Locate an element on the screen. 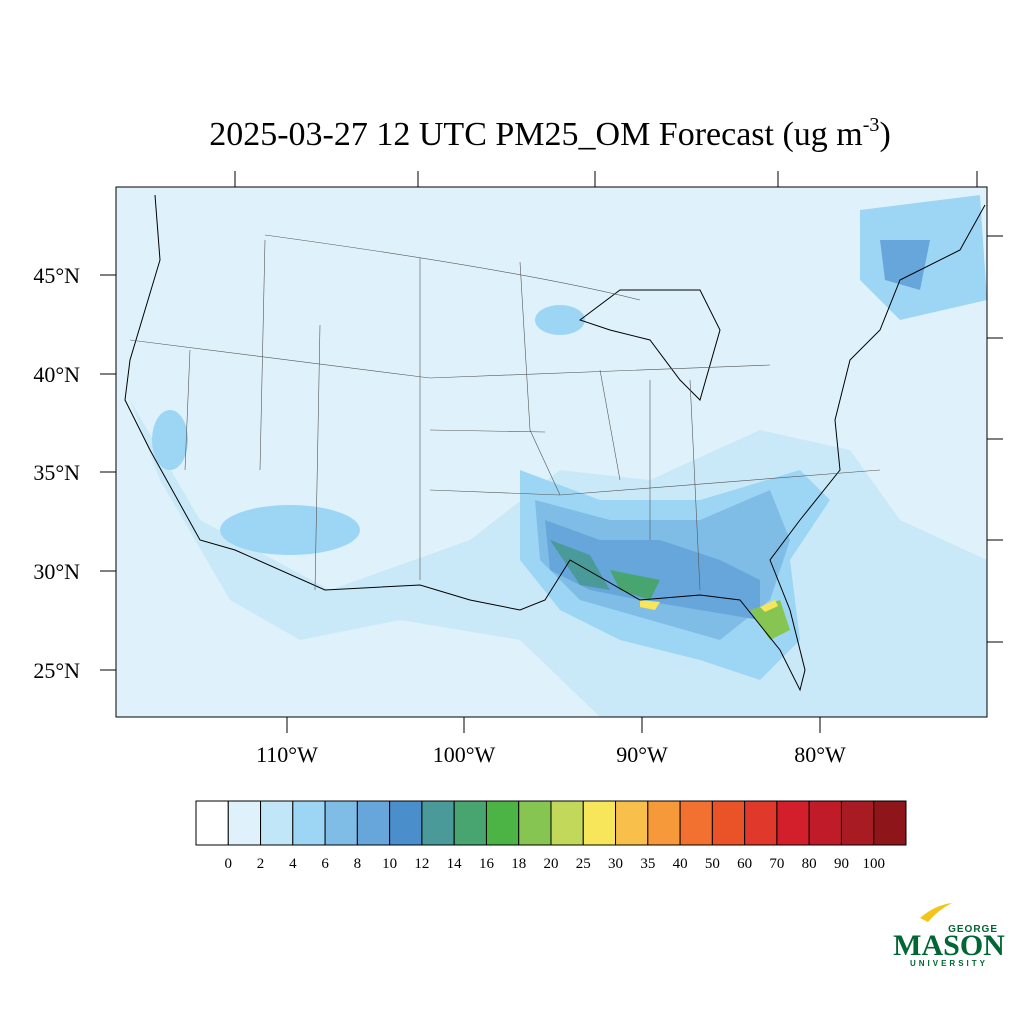 The image size is (1024, 1029). colorbar-label: 10 is located at coordinates (389, 864).